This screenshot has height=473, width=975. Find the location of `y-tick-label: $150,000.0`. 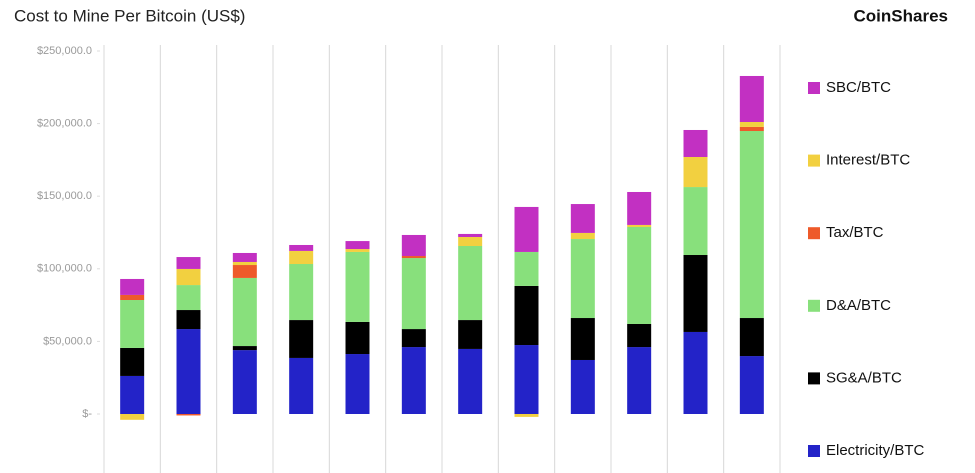

y-tick-label: $150,000.0 is located at coordinates (64, 196).